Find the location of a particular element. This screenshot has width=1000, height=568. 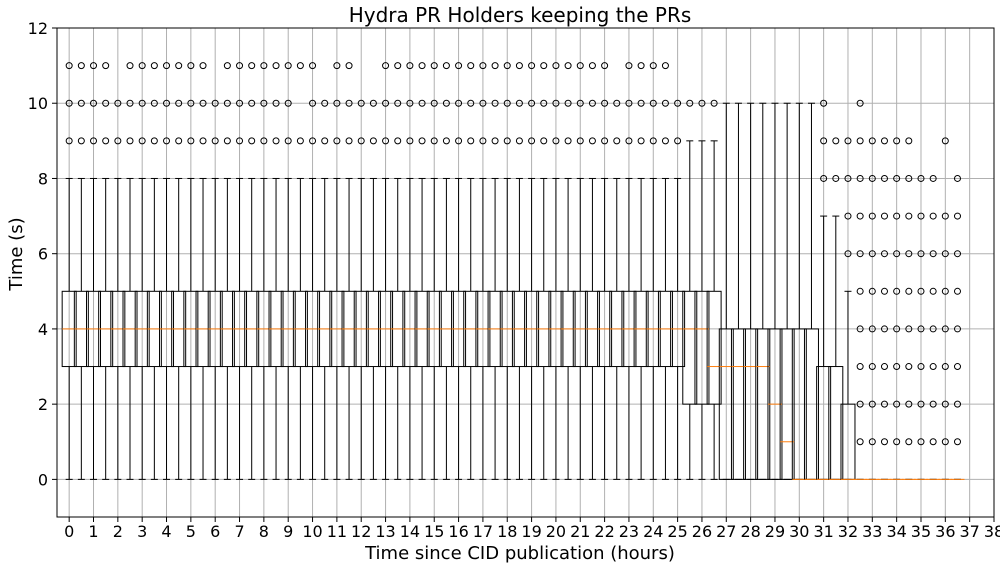

x-tick-label: 8 is located at coordinates (264, 531).